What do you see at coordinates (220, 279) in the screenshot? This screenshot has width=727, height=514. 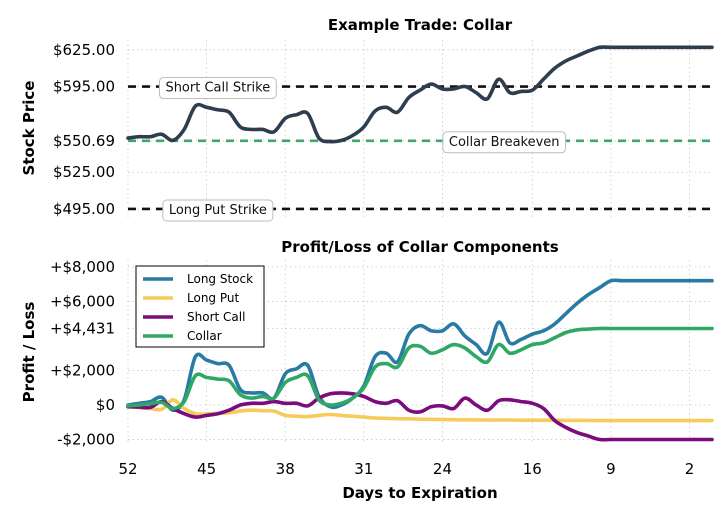 I see `legend-label-long-stock: Long Stock` at bounding box center [220, 279].